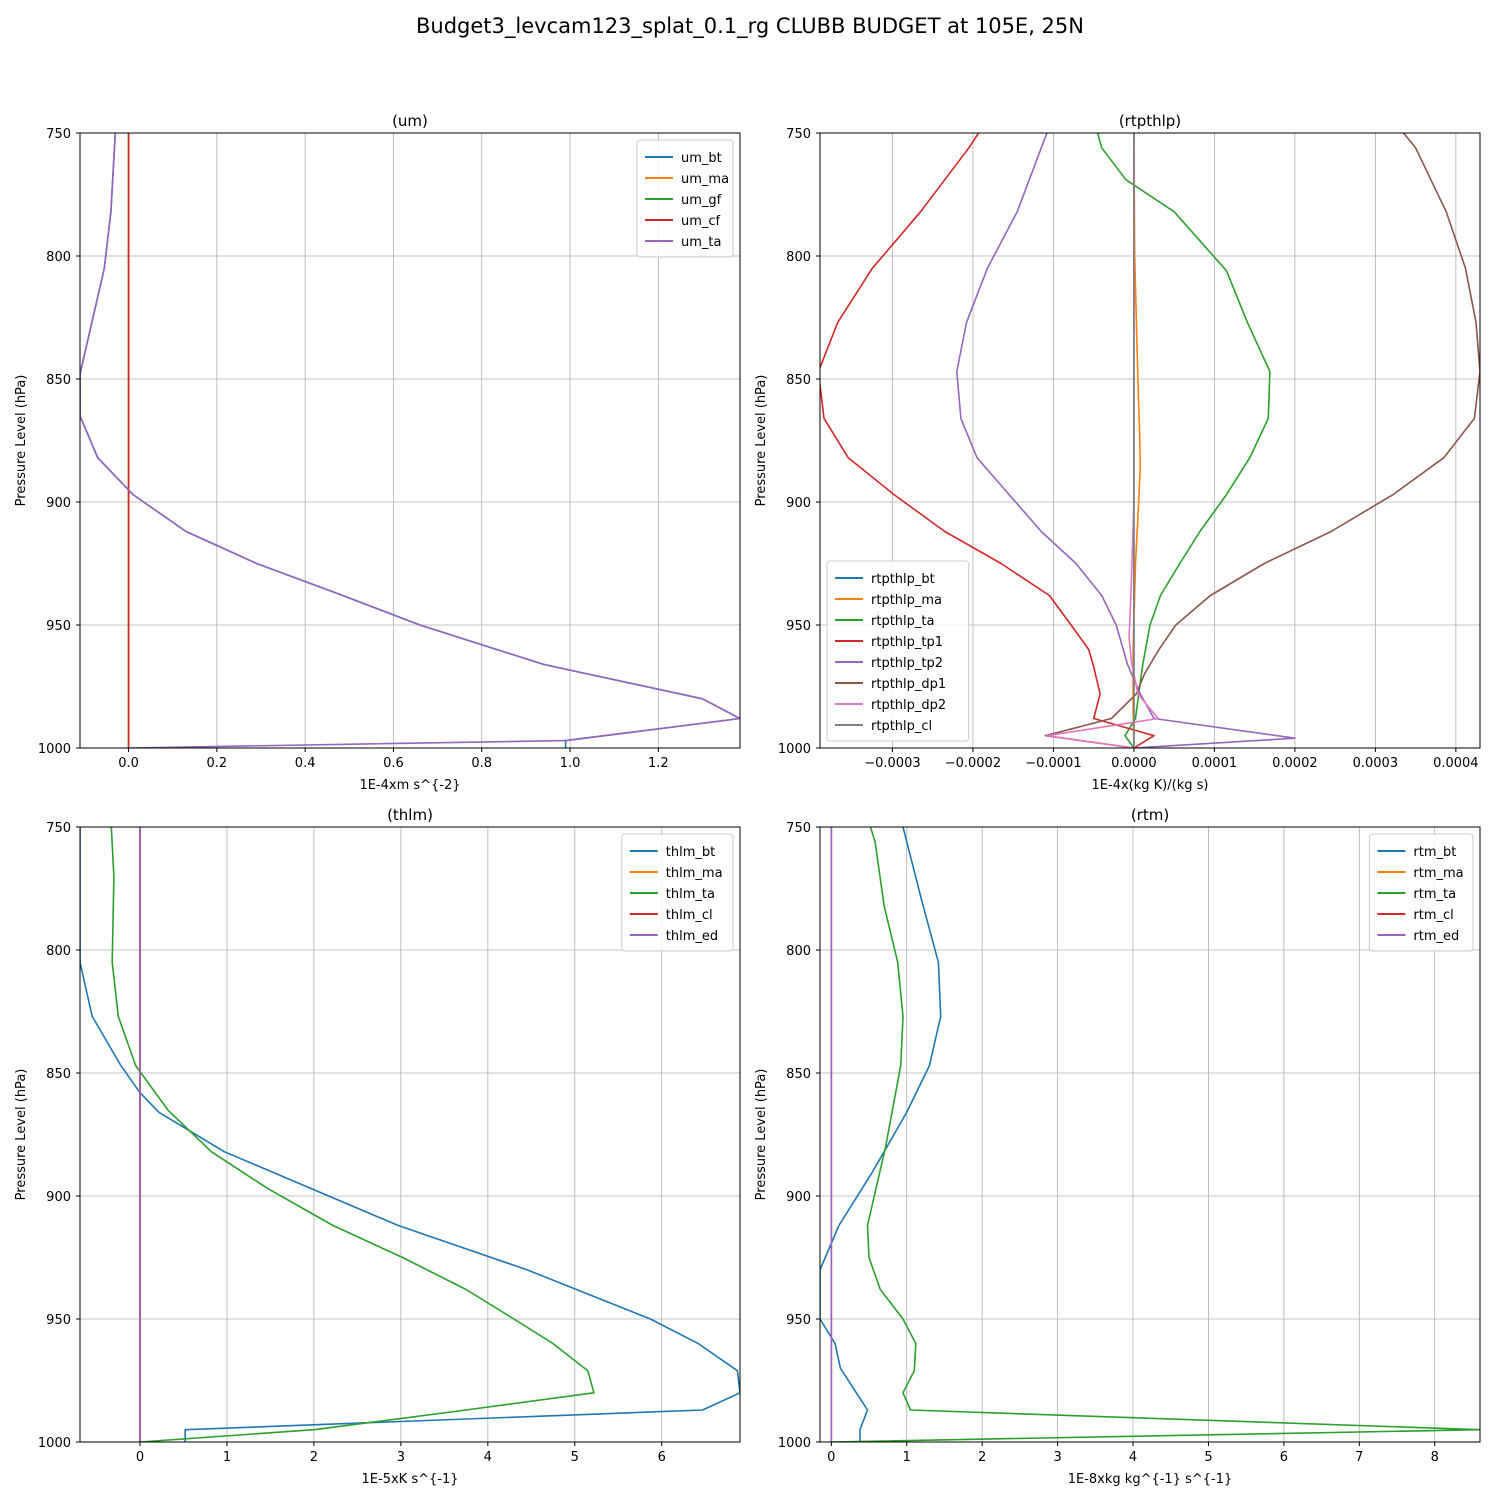 The height and width of the screenshot is (1500, 1500). Describe the element at coordinates (1208, 1457) in the screenshot. I see `x-tick-label: 5` at that location.